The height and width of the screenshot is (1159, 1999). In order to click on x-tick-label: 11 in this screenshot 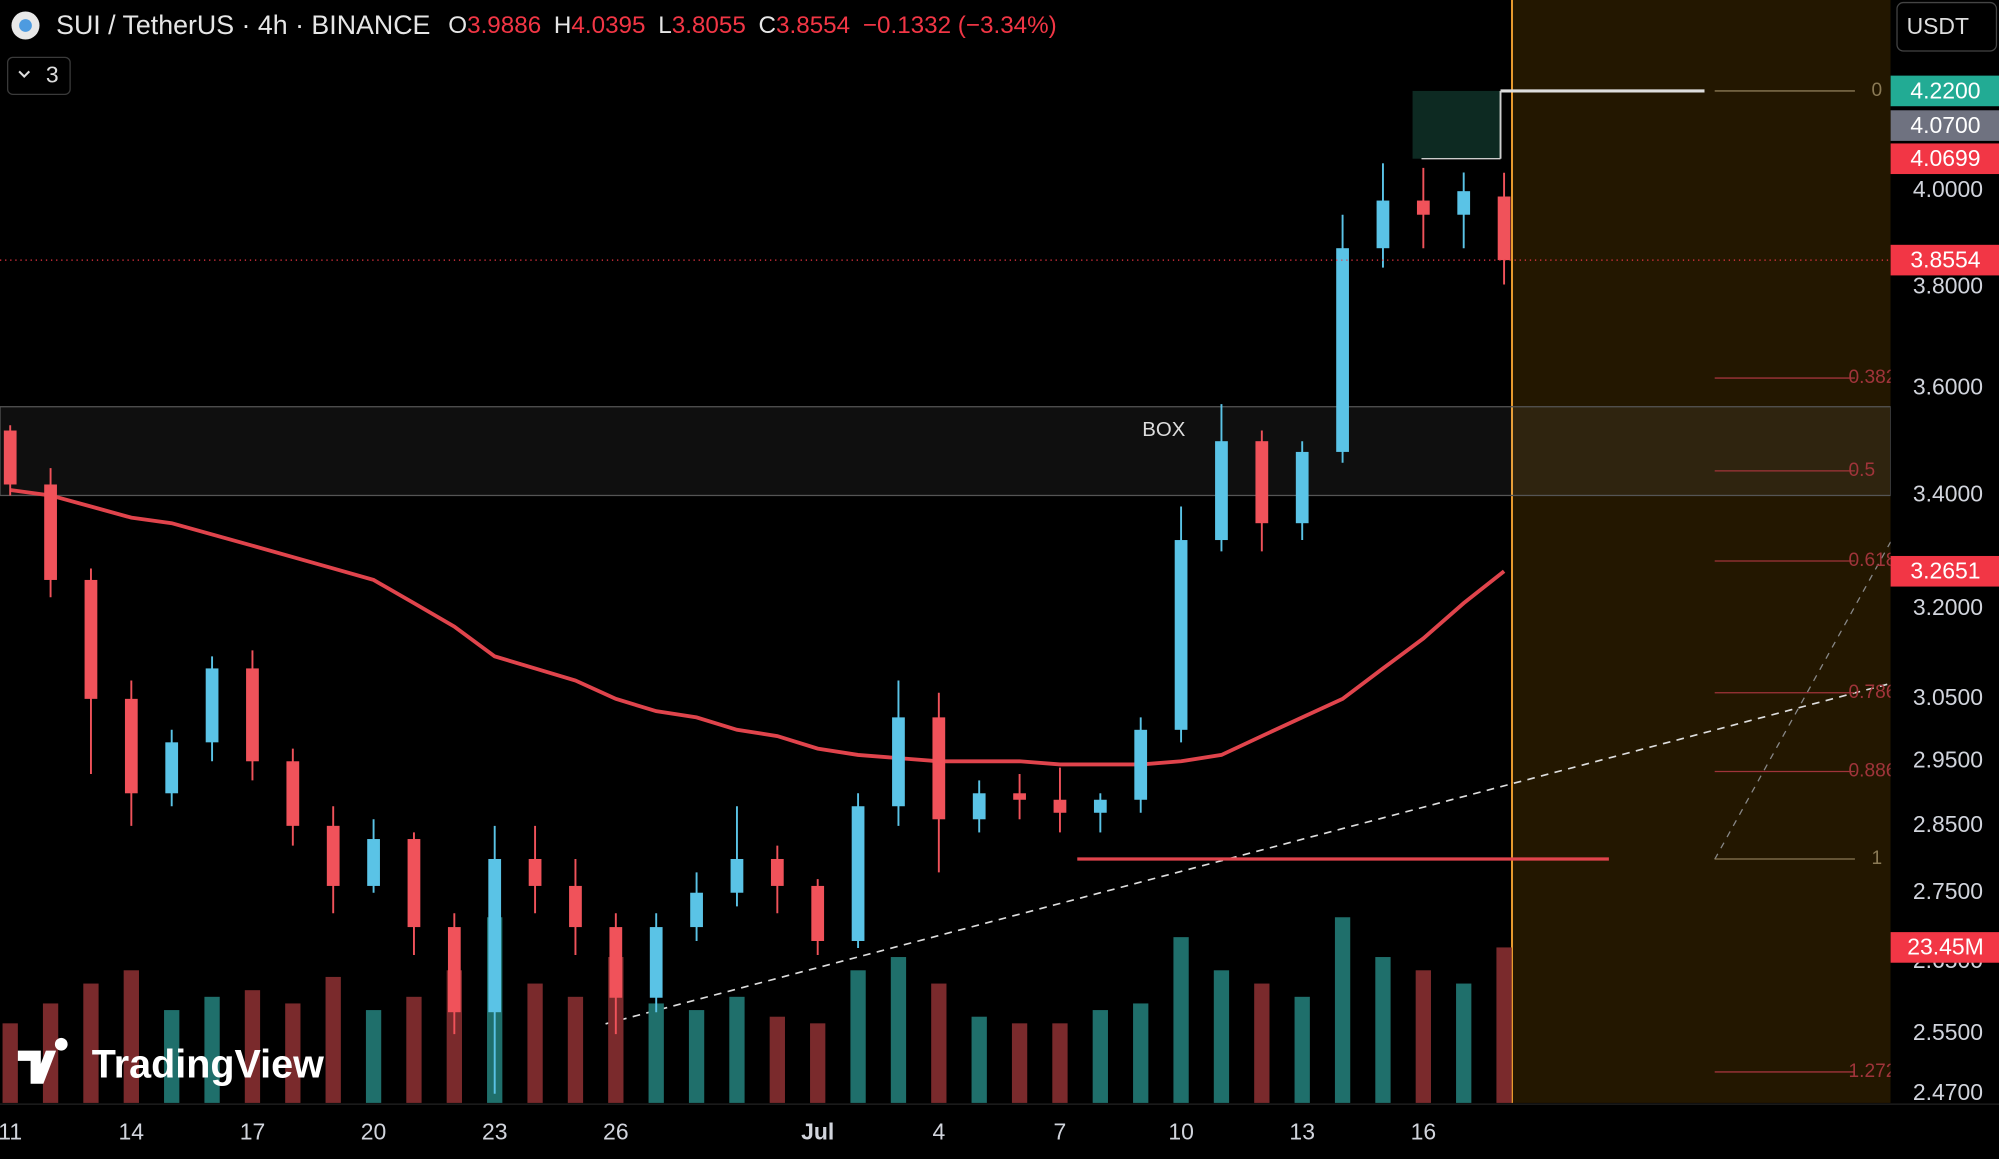, I will do `click(11, 1132)`.